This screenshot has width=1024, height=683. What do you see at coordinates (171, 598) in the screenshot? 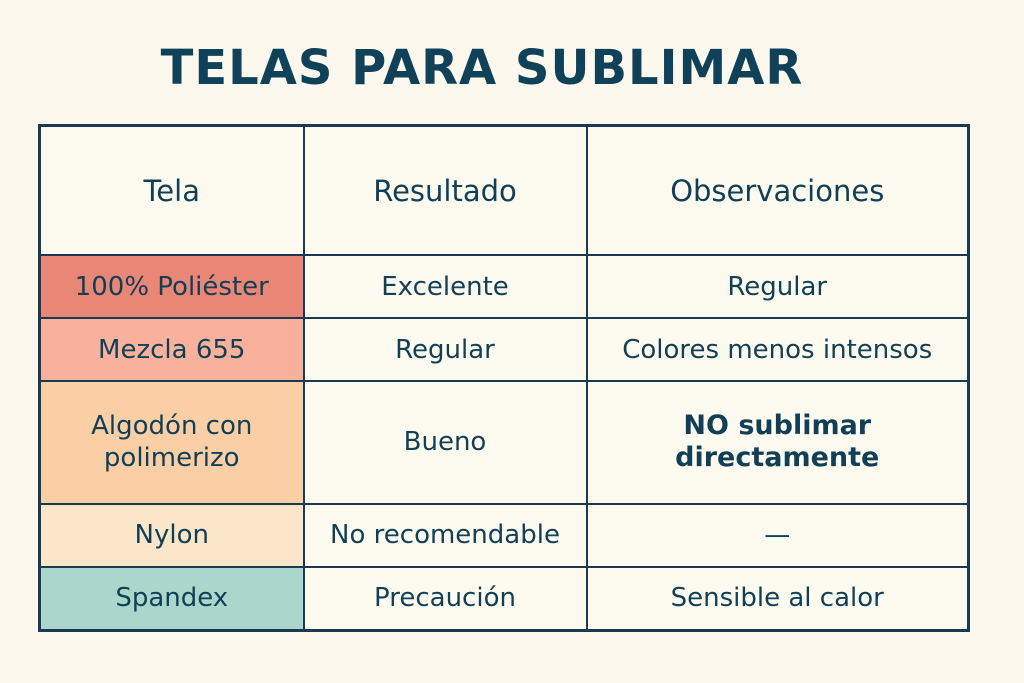
I see `cell-tela: Spandex` at bounding box center [171, 598].